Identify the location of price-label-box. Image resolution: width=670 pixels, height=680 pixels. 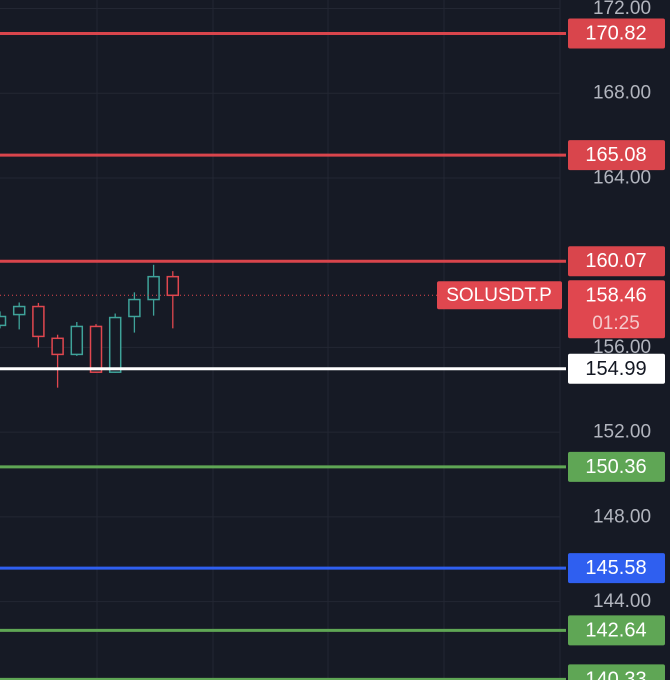
(616, 309).